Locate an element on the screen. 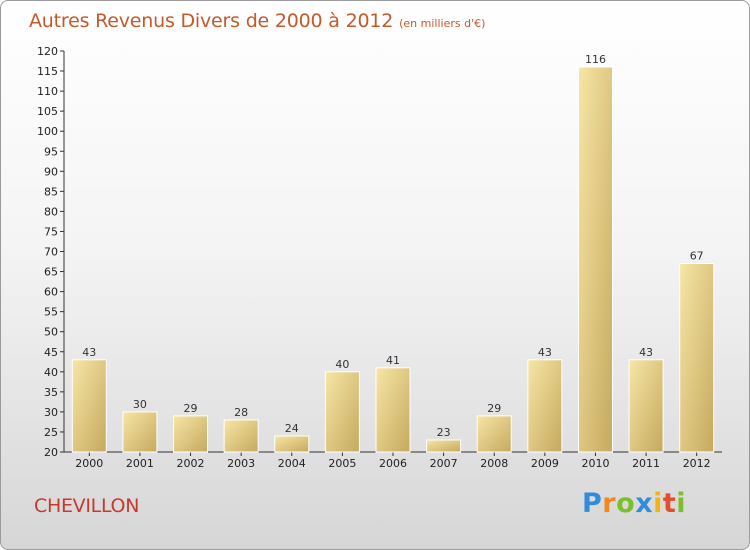 The image size is (750, 550). y-tick-label: 65 is located at coordinates (51, 272).